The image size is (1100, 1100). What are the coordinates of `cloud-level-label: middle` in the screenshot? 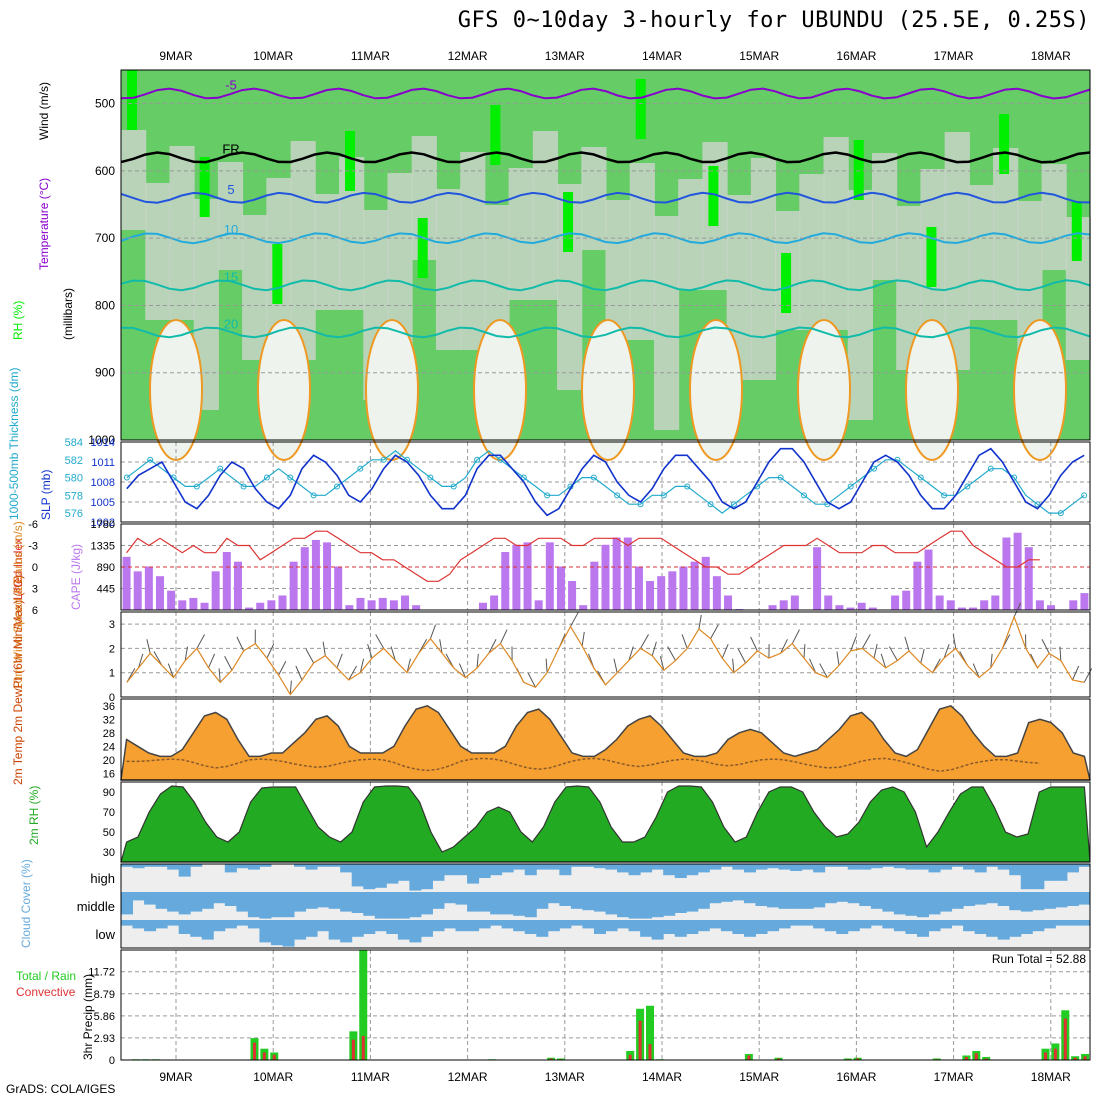 It's located at (96, 906).